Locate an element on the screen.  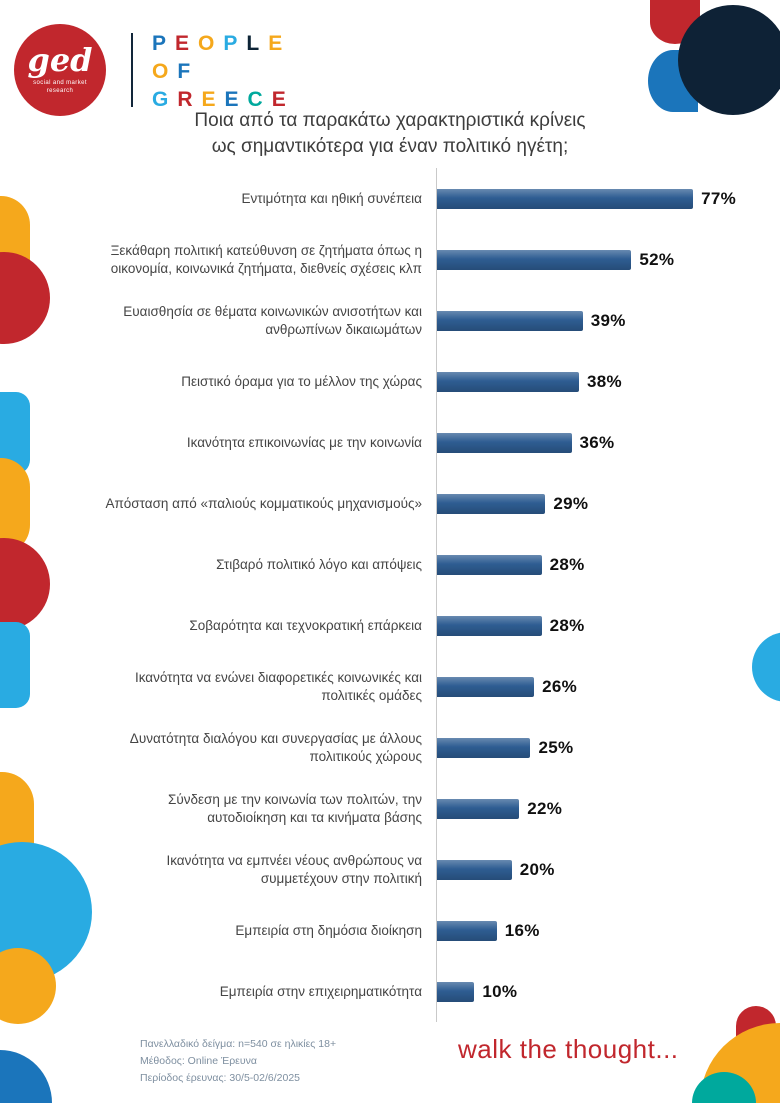
bar-area: 22% is located at coordinates (586, 808).